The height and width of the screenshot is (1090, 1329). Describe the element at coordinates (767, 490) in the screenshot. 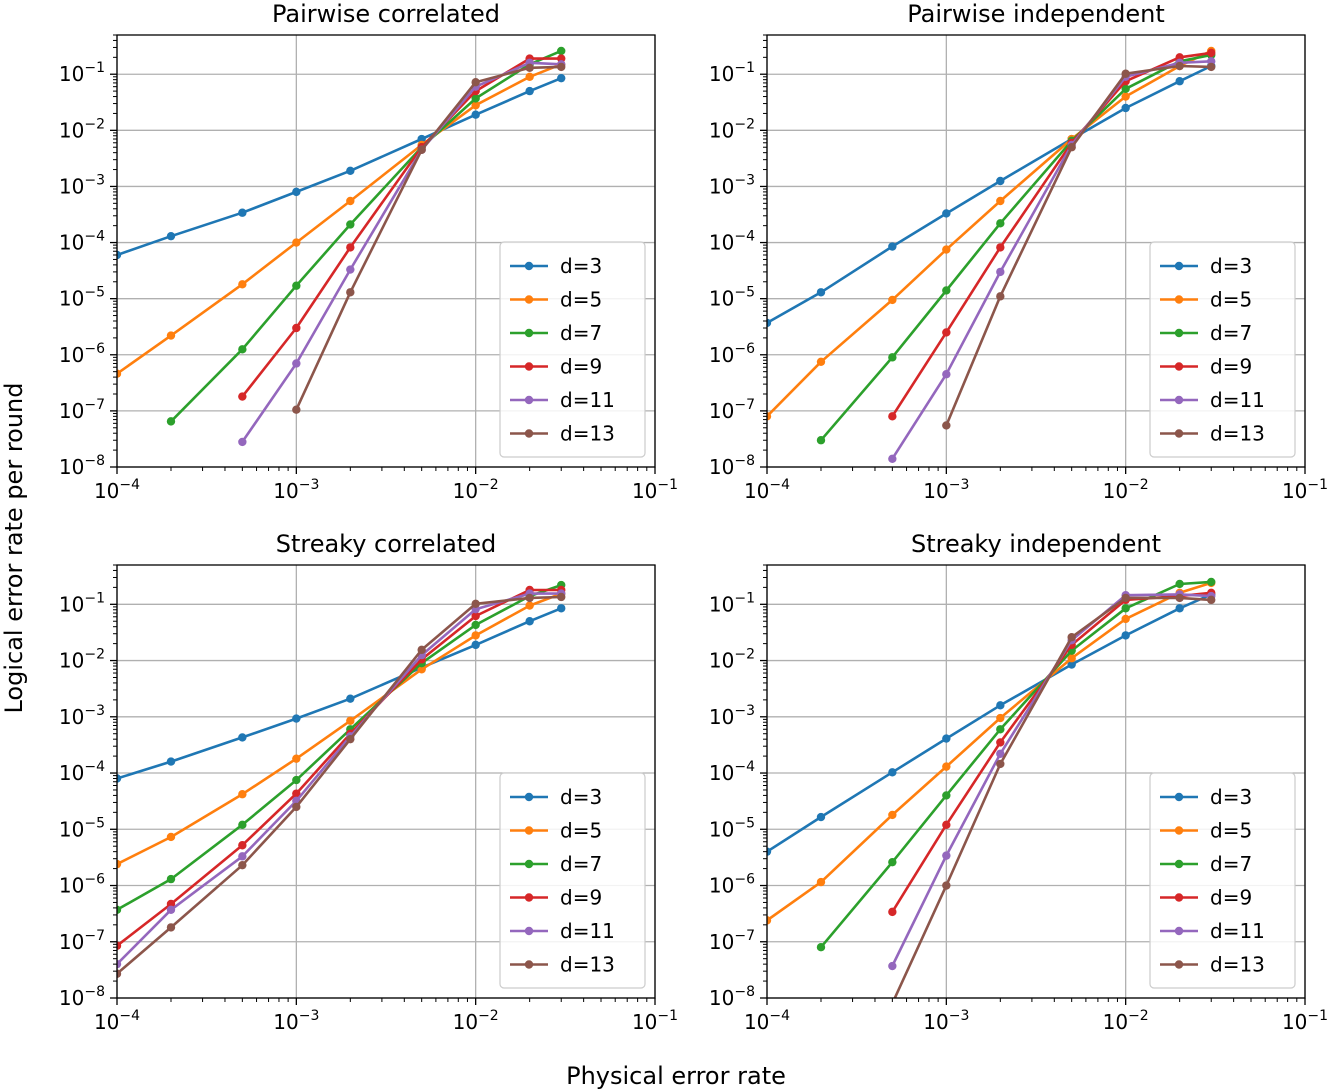

I see `x-tick-label: 10⁻⁴` at that location.